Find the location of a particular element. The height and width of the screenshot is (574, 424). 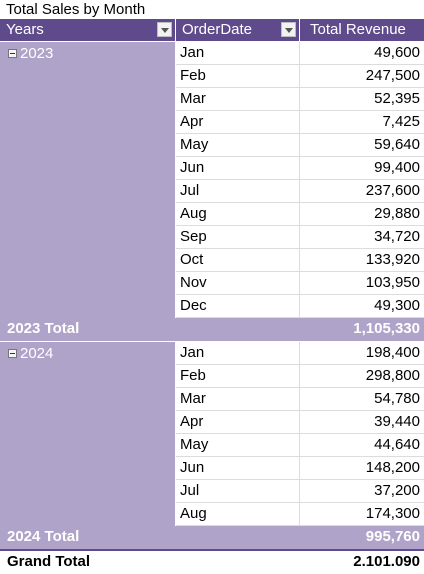

revenue-value-cell: 174,300 is located at coordinates (392, 513).